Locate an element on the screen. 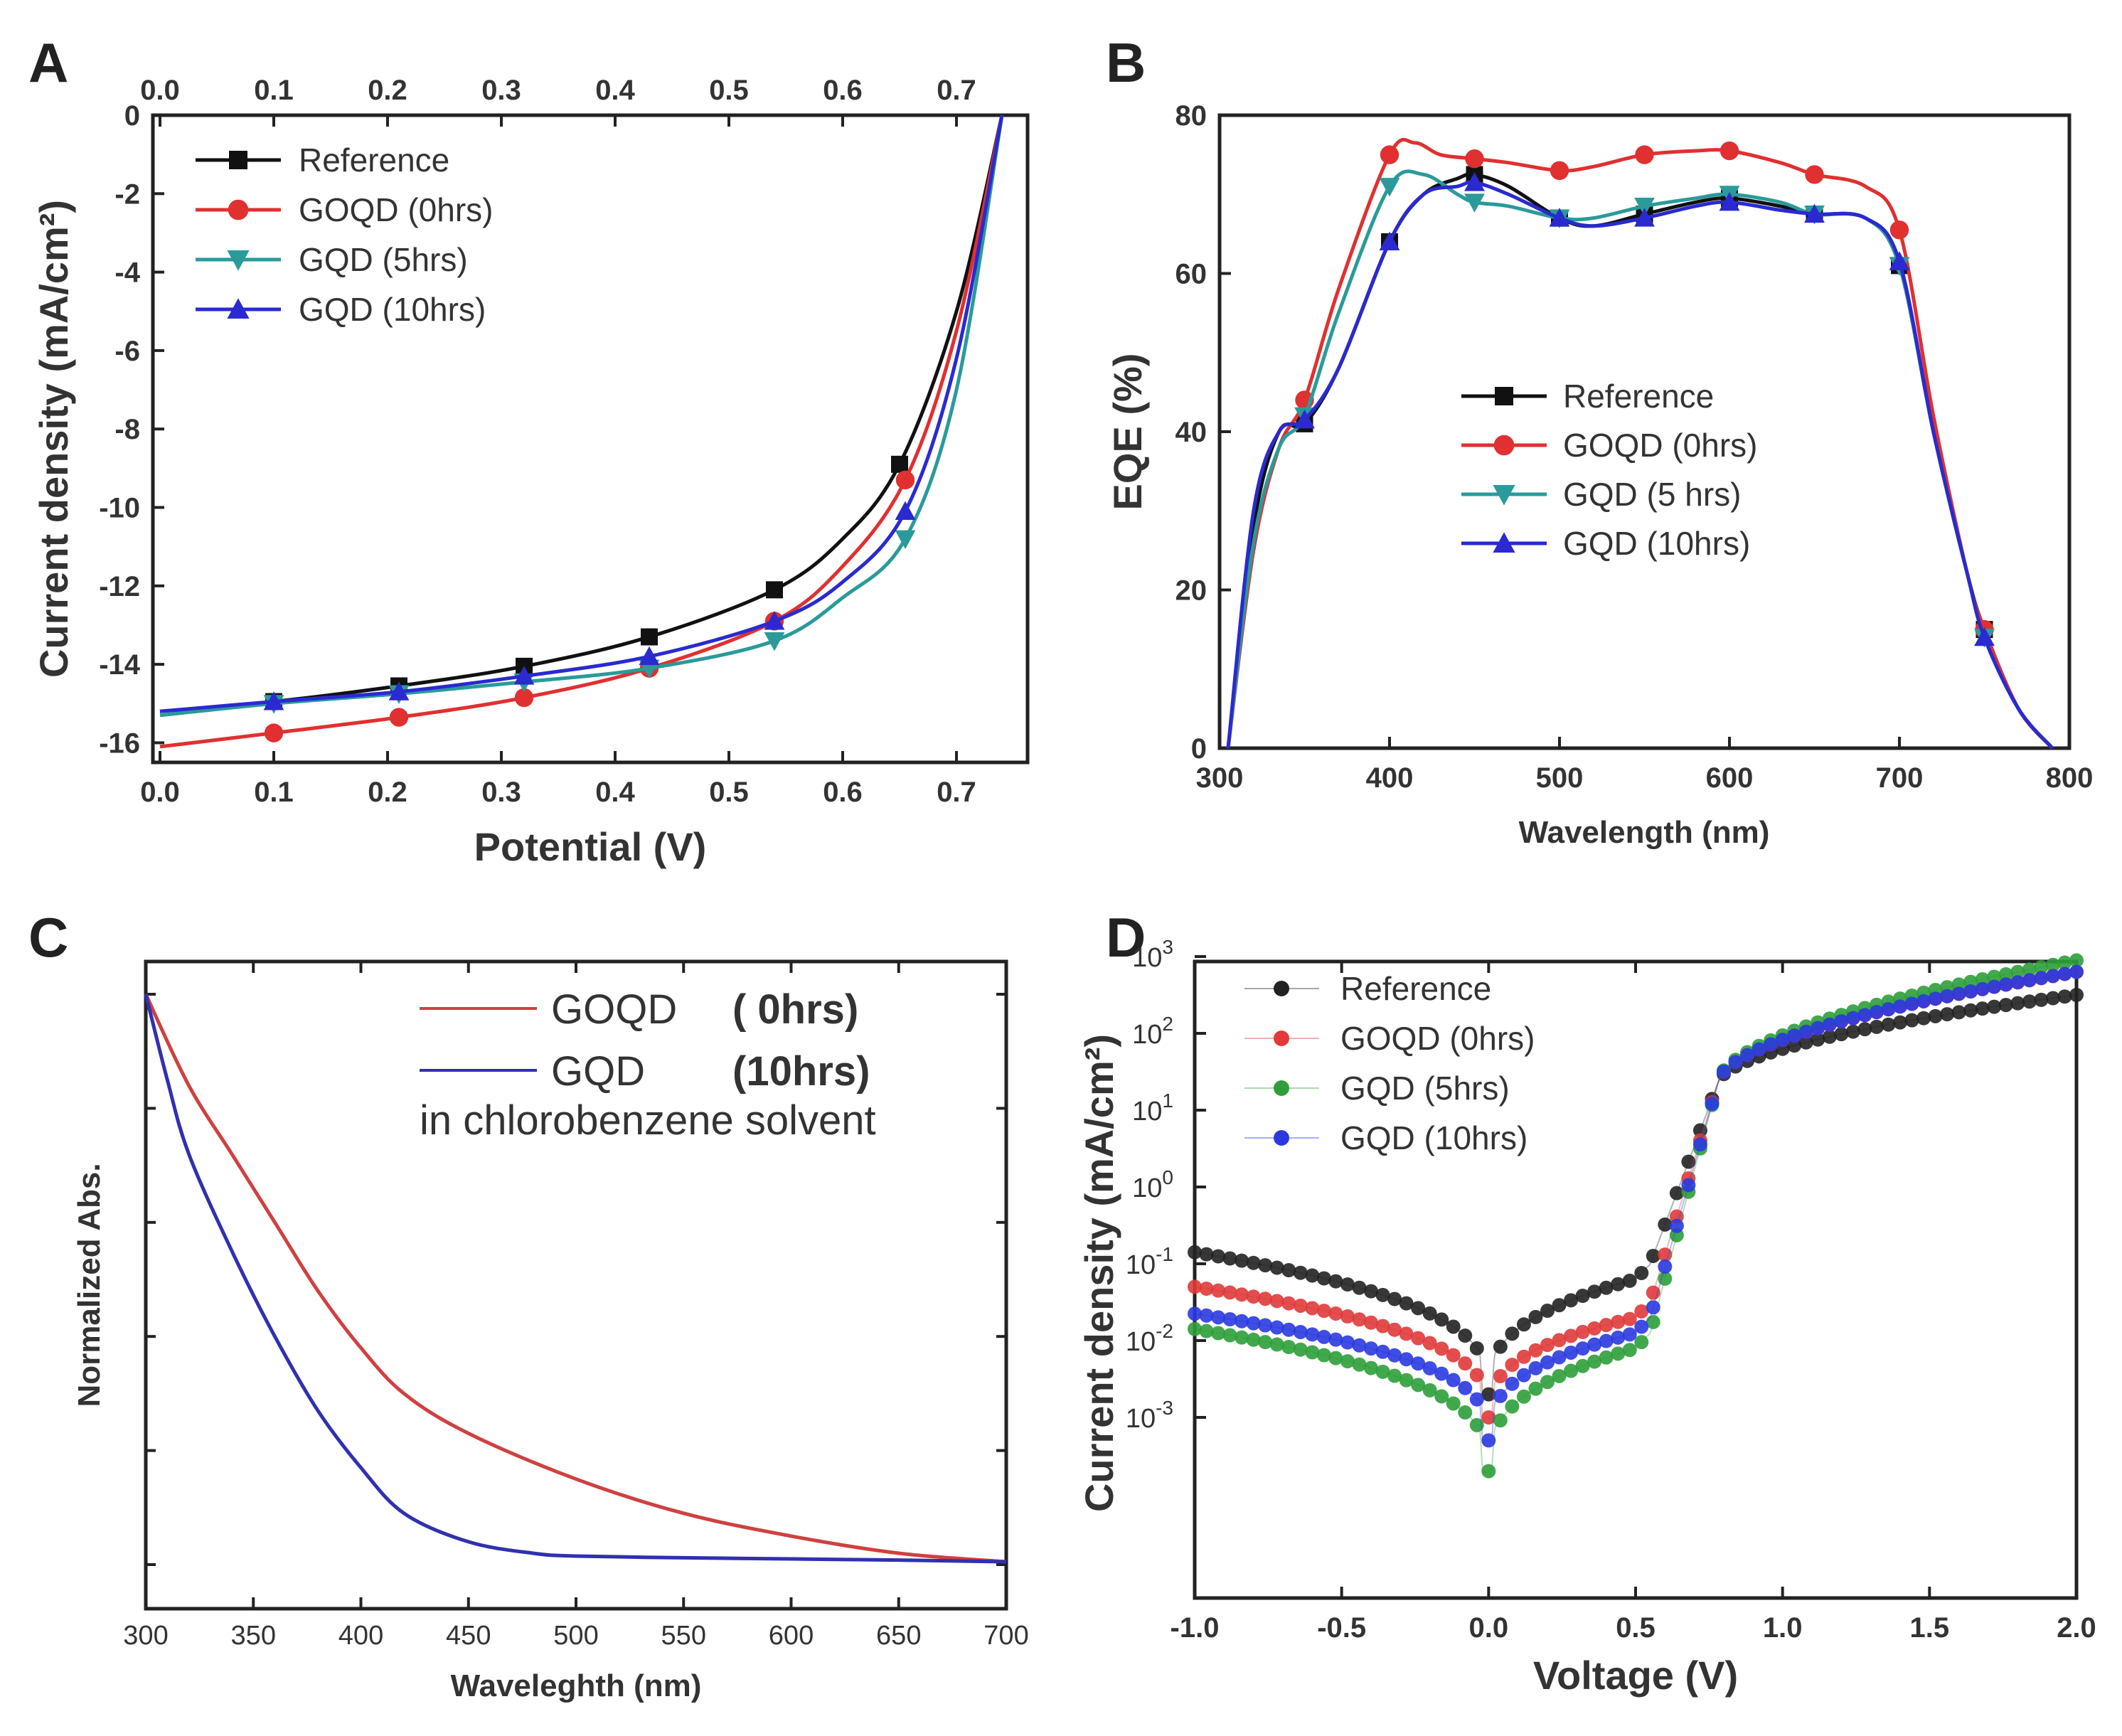 This screenshot has height=1736, width=2122. y-tick-label: -2 is located at coordinates (127, 194).